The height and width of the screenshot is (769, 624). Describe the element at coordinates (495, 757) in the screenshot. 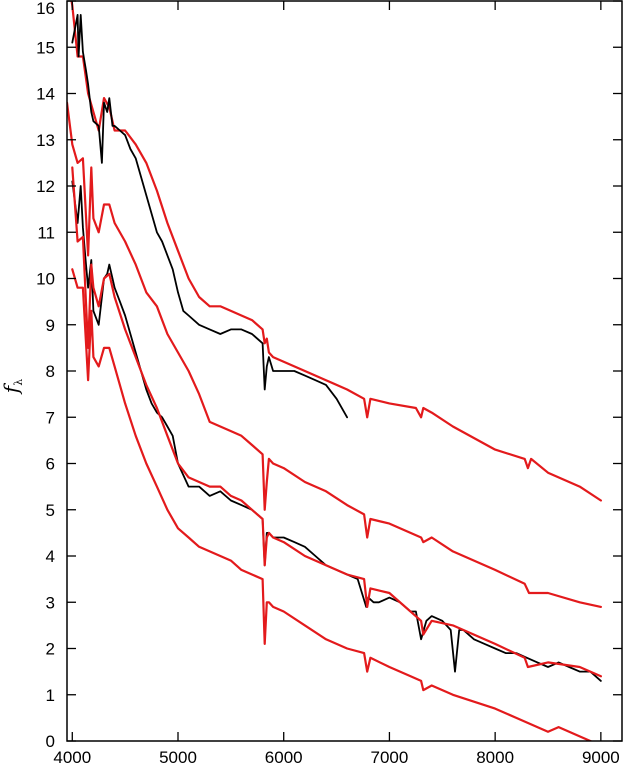

I see `x-tick-label-8000: 8000` at that location.